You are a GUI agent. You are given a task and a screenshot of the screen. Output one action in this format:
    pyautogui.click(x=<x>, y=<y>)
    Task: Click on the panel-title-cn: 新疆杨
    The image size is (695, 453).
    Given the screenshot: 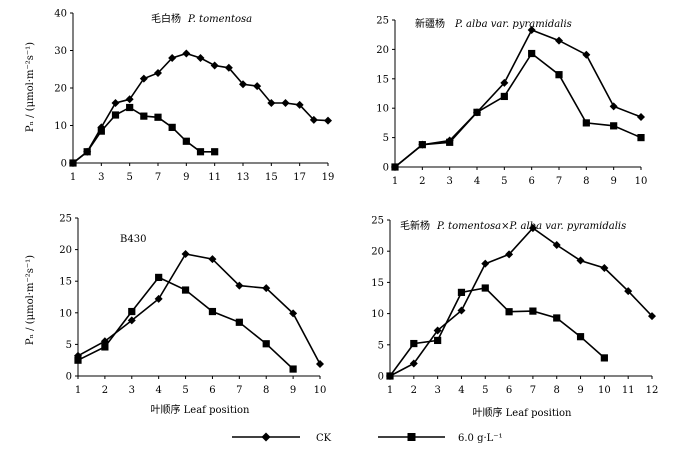 What is the action you would take?
    pyautogui.click(x=430, y=23)
    